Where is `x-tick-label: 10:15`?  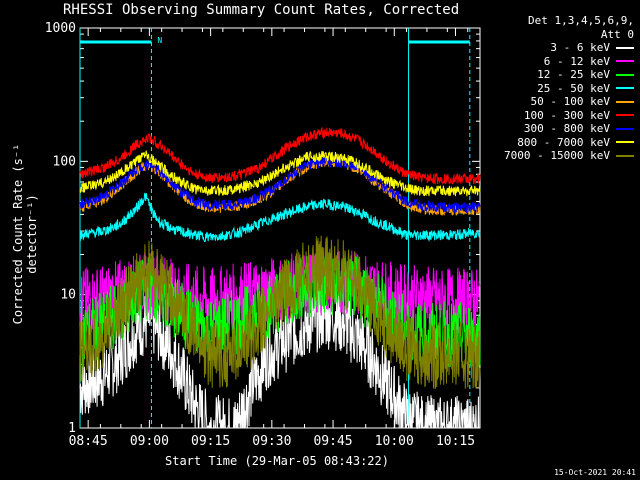
x-tick-label: 10:15 is located at coordinates (455, 441).